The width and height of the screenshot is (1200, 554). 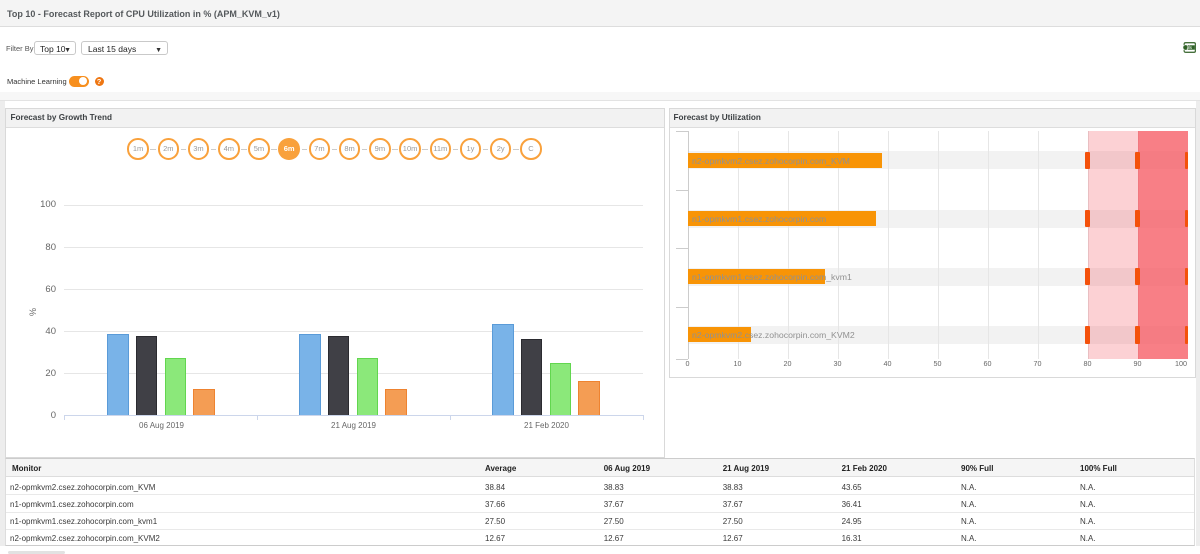 What do you see at coordinates (1188, 47) in the screenshot?
I see `svg-text: xls` at bounding box center [1188, 47].